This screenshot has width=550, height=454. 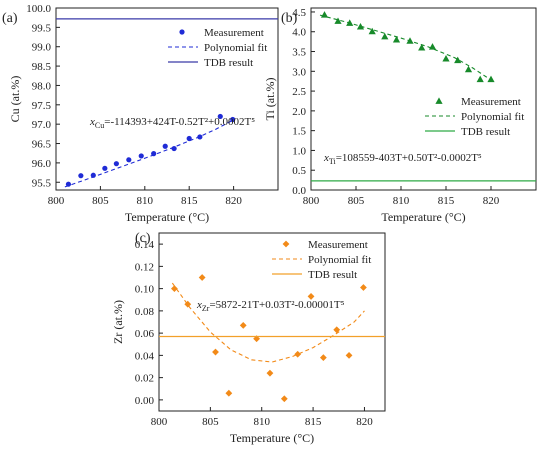 What do you see at coordinates (144, 267) in the screenshot?
I see `y-tick-label: 0.12` at bounding box center [144, 267].